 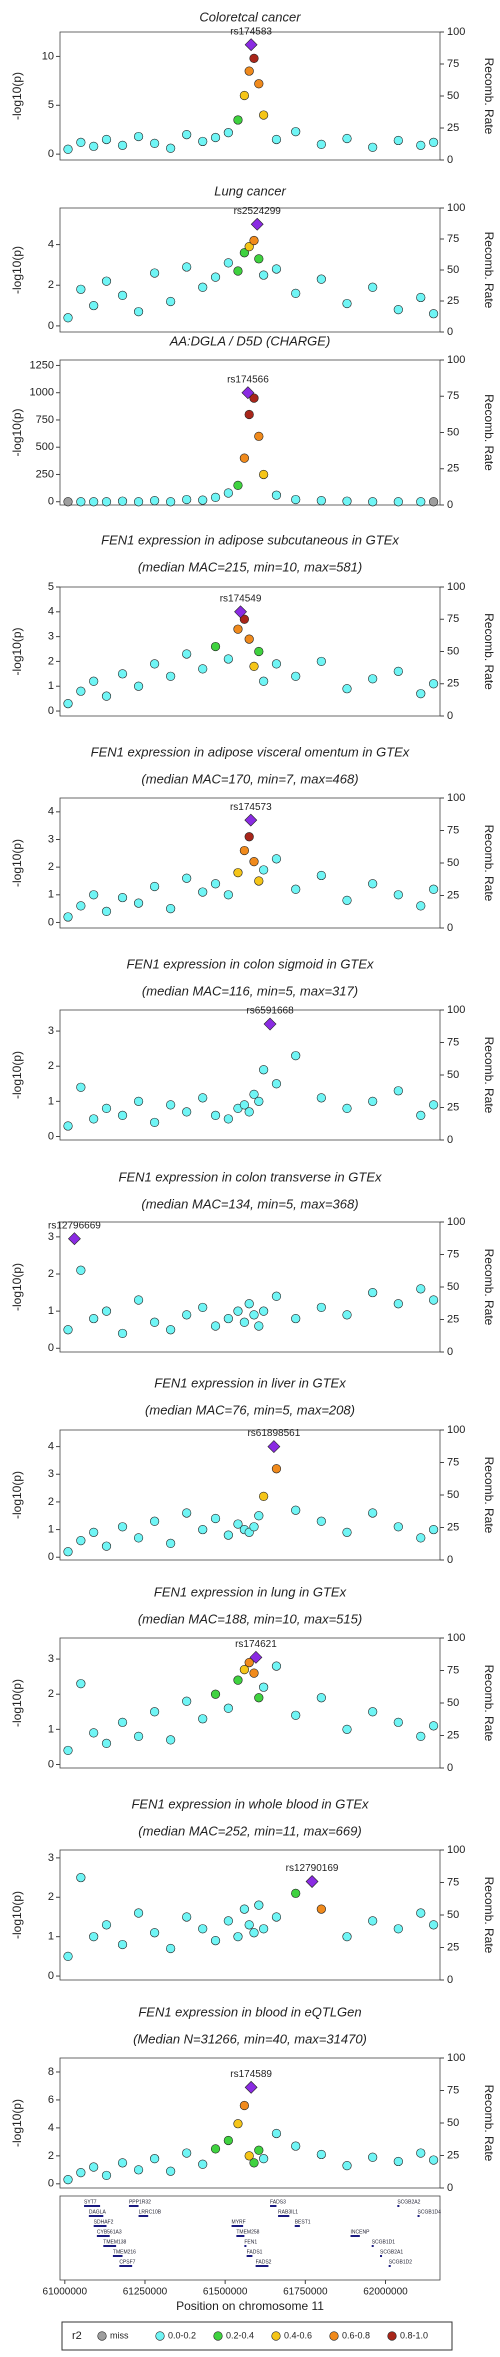 What do you see at coordinates (391, 2252) in the screenshot?
I see `gene-label: SCGB2A1` at bounding box center [391, 2252].